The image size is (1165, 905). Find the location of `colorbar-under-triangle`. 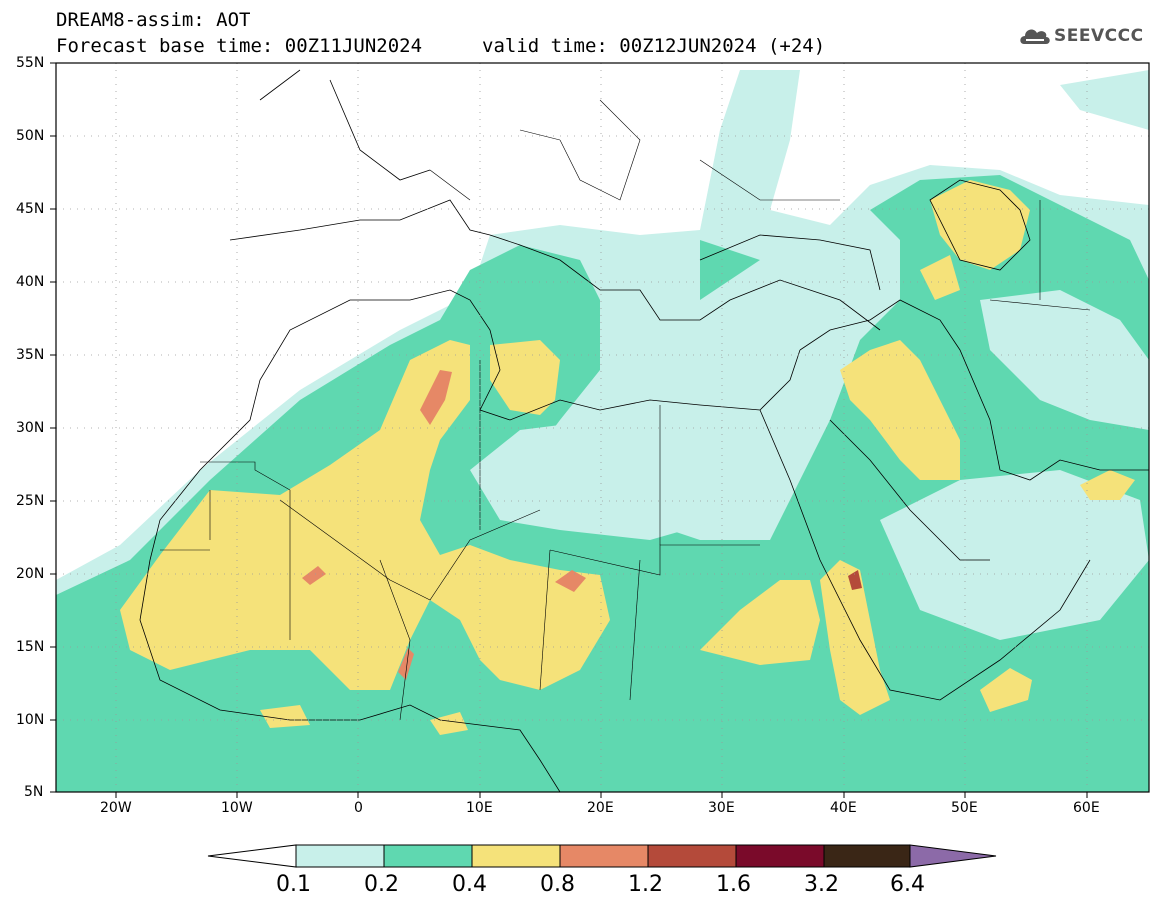

colorbar-under-triangle is located at coordinates (252, 856).